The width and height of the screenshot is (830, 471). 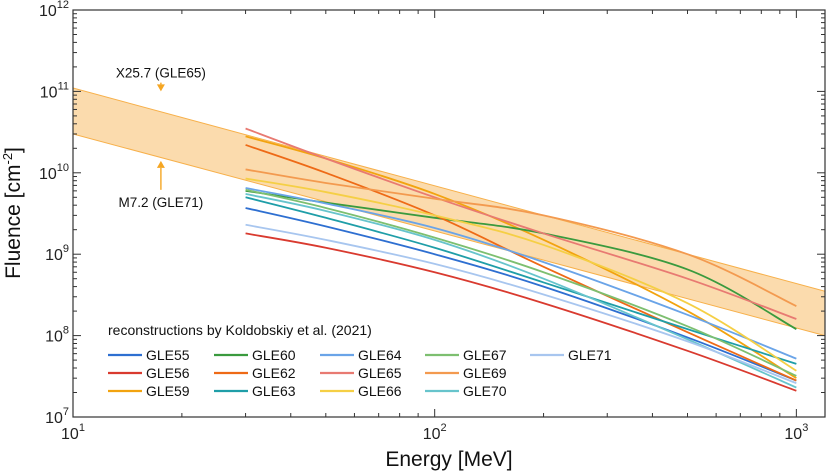 I want to click on y-axis-title-main: Fluence [cm, so click(x=13, y=222).